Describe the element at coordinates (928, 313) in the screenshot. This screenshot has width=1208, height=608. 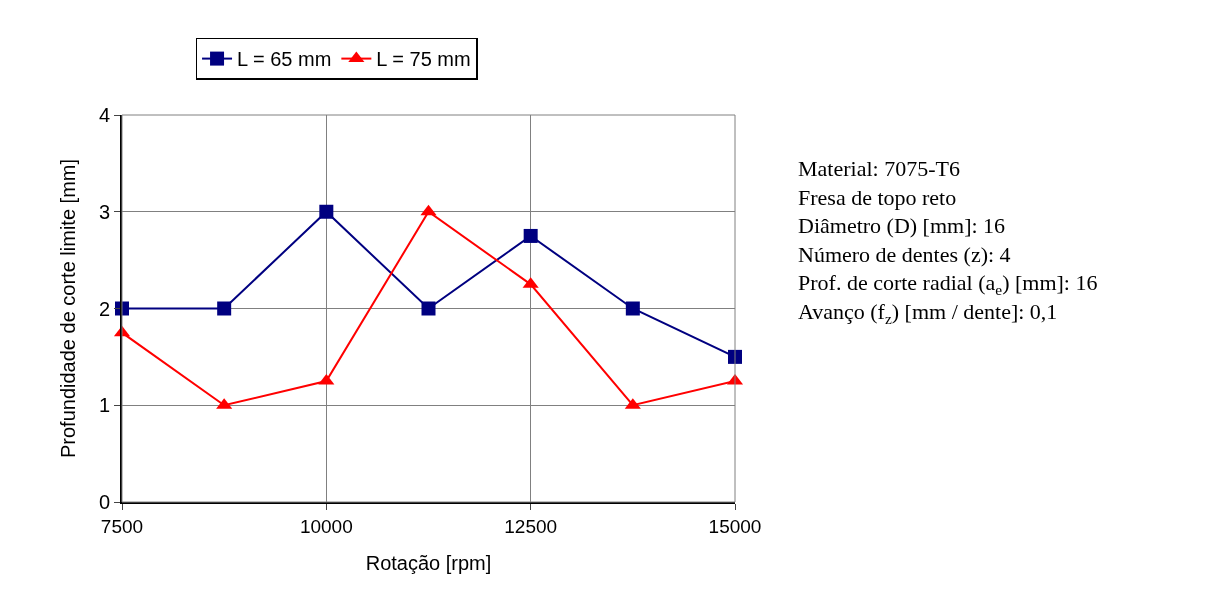
I see `text: Avanço (f$_{z}$) [mm / dente]: 0,1` at that location.